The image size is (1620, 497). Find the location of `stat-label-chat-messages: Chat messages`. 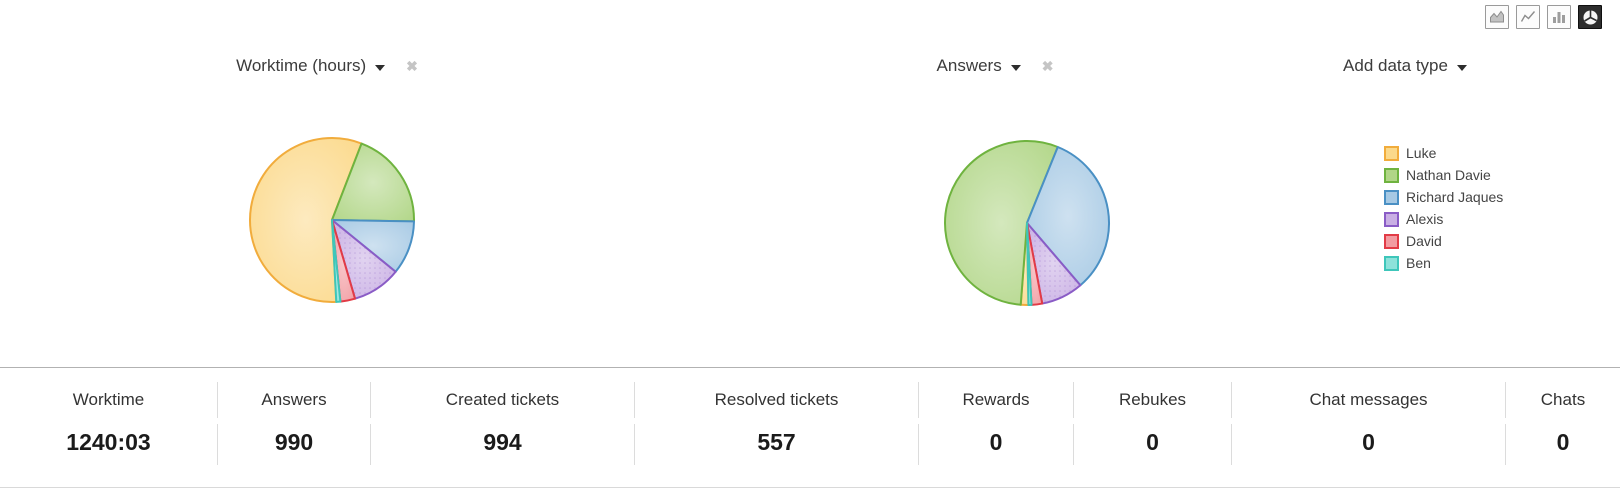

stat-label-chat-messages: Chat messages is located at coordinates (1369, 400).